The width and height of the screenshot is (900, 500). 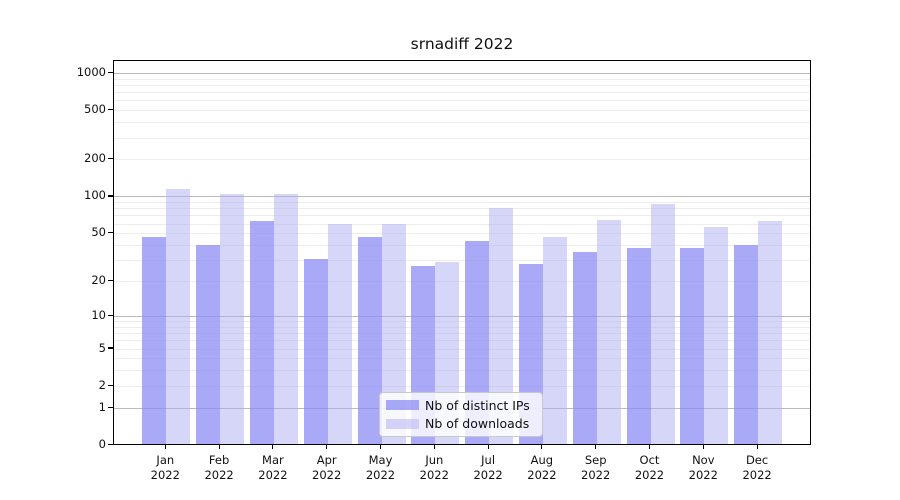 I want to click on bar-mar-downloads, so click(x=285, y=318).